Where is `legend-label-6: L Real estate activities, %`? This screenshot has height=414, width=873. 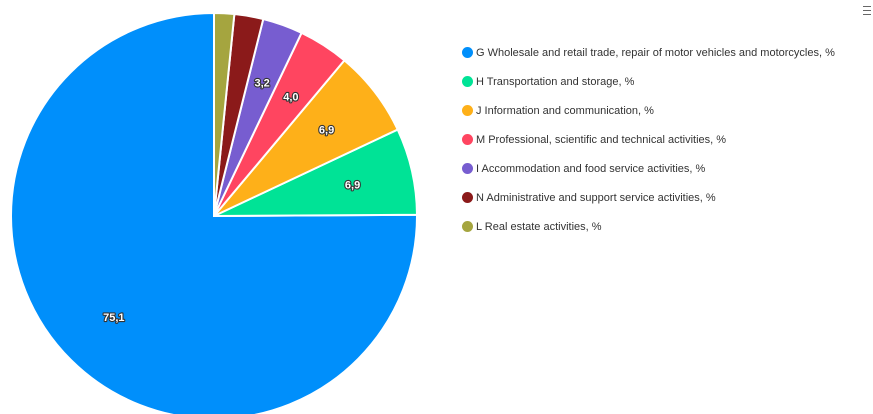
legend-label-6: L Real estate activities, % is located at coordinates (539, 226).